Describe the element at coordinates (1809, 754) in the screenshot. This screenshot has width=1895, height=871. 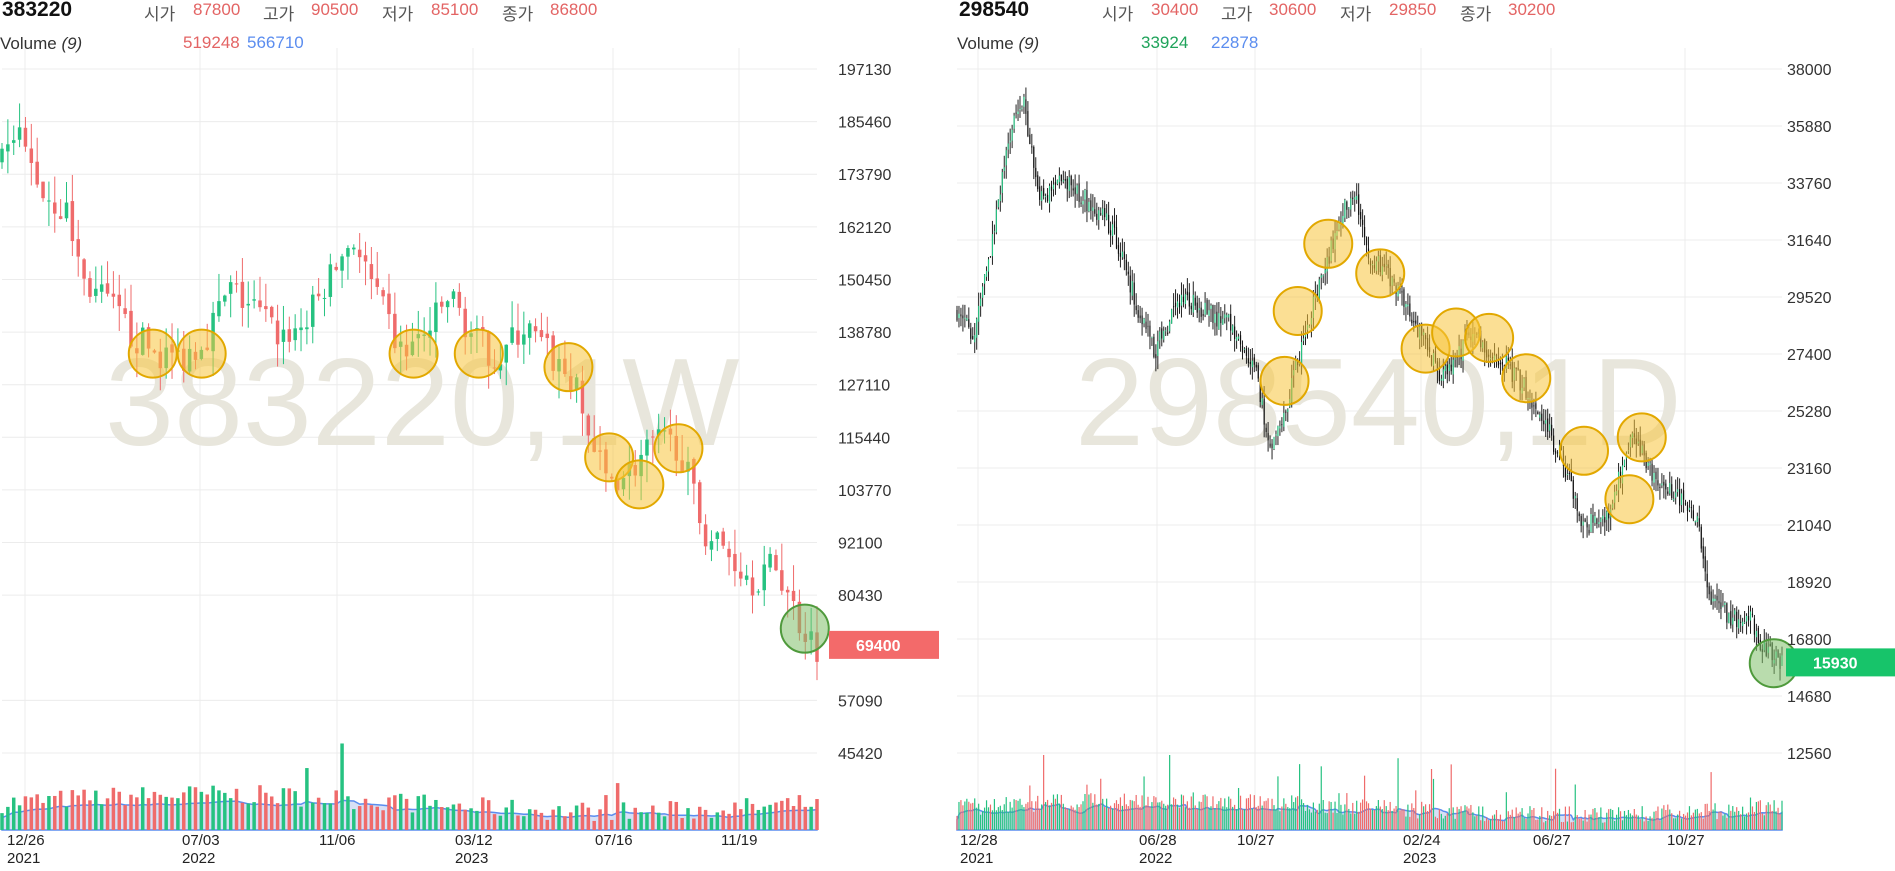
I see `y-tick-label: 12560` at that location.